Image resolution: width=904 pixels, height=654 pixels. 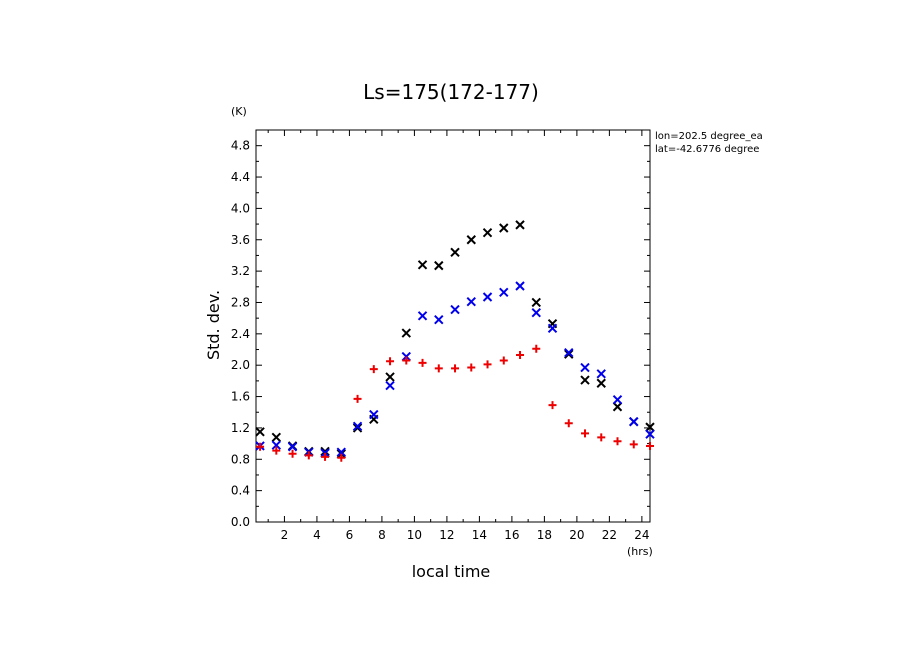 I want to click on x-tick-label: 14, so click(x=479, y=535).